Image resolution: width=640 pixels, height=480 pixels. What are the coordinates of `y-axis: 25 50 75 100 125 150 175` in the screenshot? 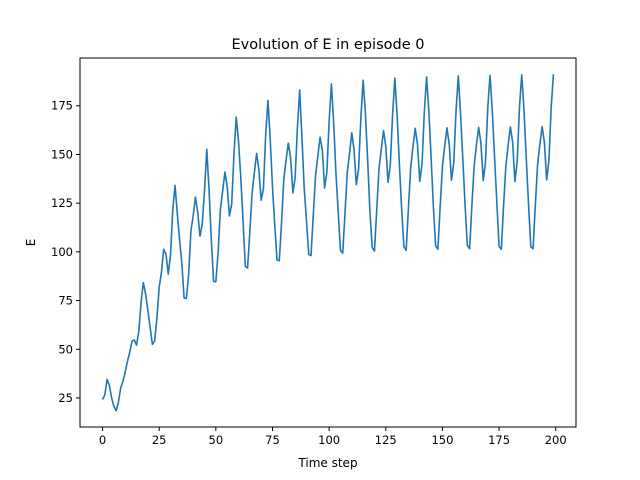 It's located at (65, 252).